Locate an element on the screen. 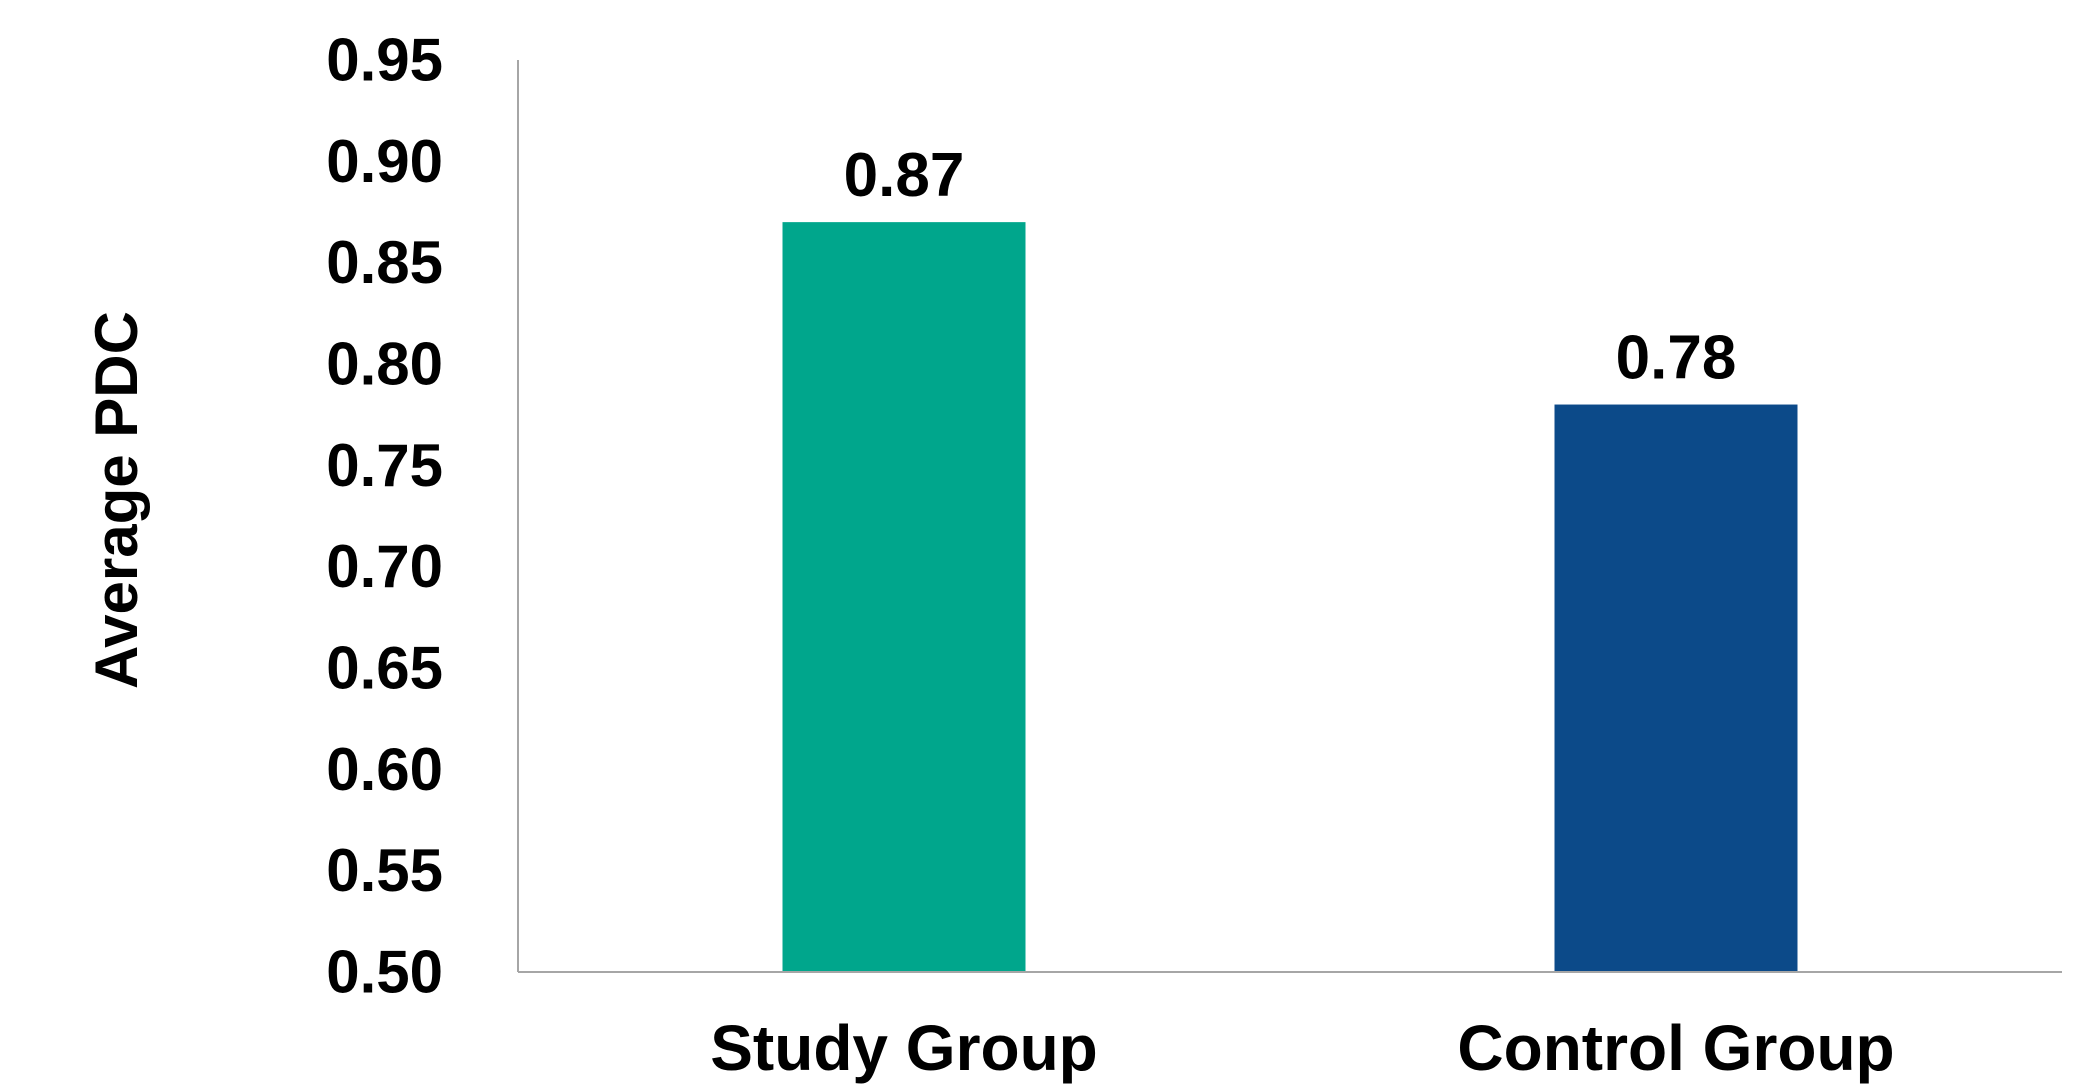 This screenshot has width=2075, height=1090. bar-value-label: 0.78 is located at coordinates (1676, 358).